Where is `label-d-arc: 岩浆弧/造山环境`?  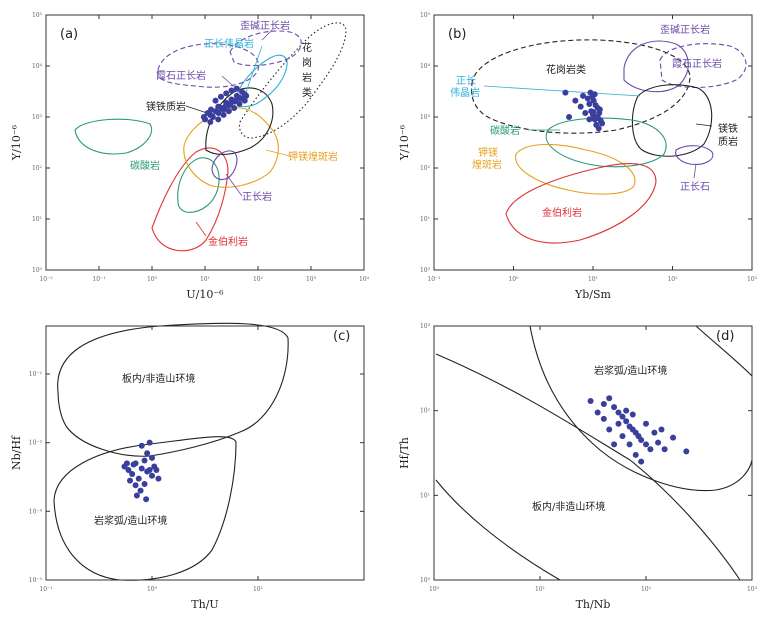 label-d-arc: 岩浆弧/造山环境 is located at coordinates (630, 370).